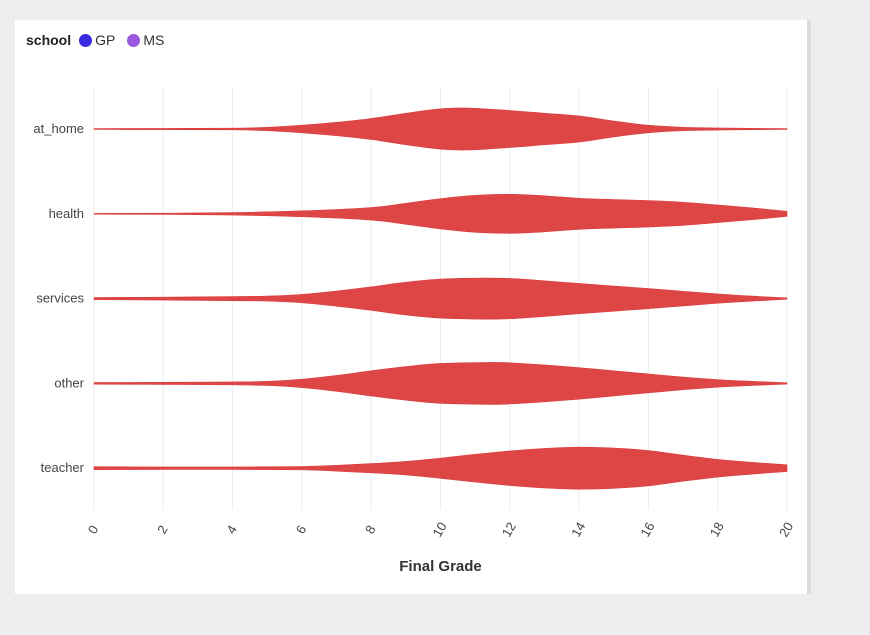  Describe the element at coordinates (301, 530) in the screenshot. I see `x-tick-label: 6` at that location.